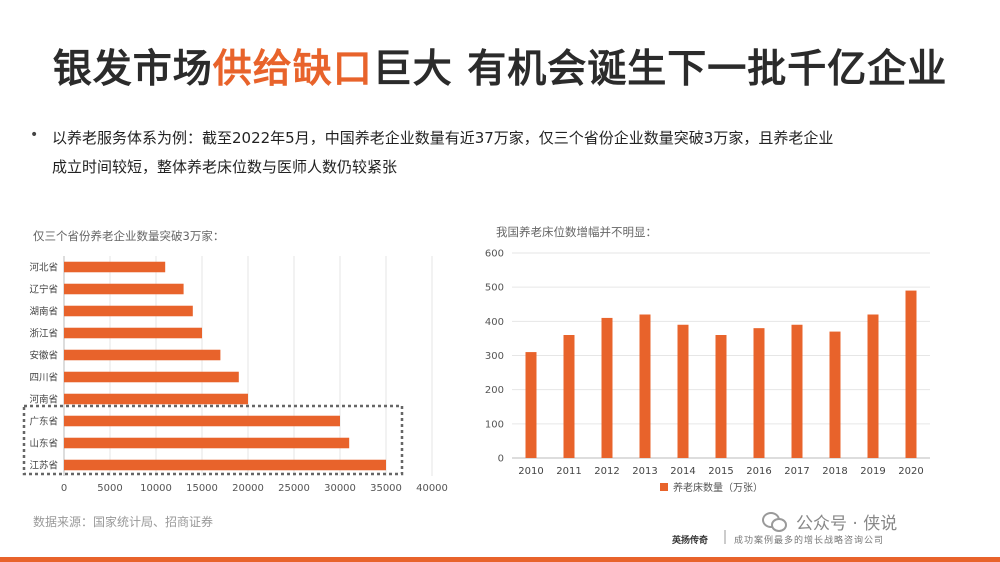 This screenshot has height=562, width=1000. Describe the element at coordinates (494, 424) in the screenshot. I see `chart2-y-tick-label: 100` at that location.